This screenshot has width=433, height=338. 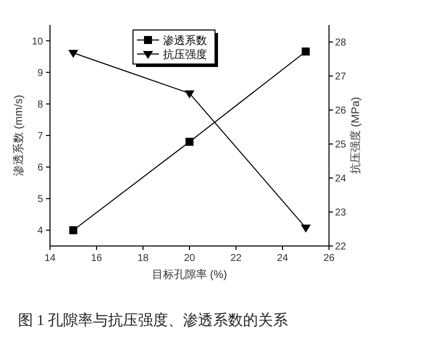 What do you see at coordinates (329, 258) in the screenshot?
I see `x-tick-label: 26` at bounding box center [329, 258].